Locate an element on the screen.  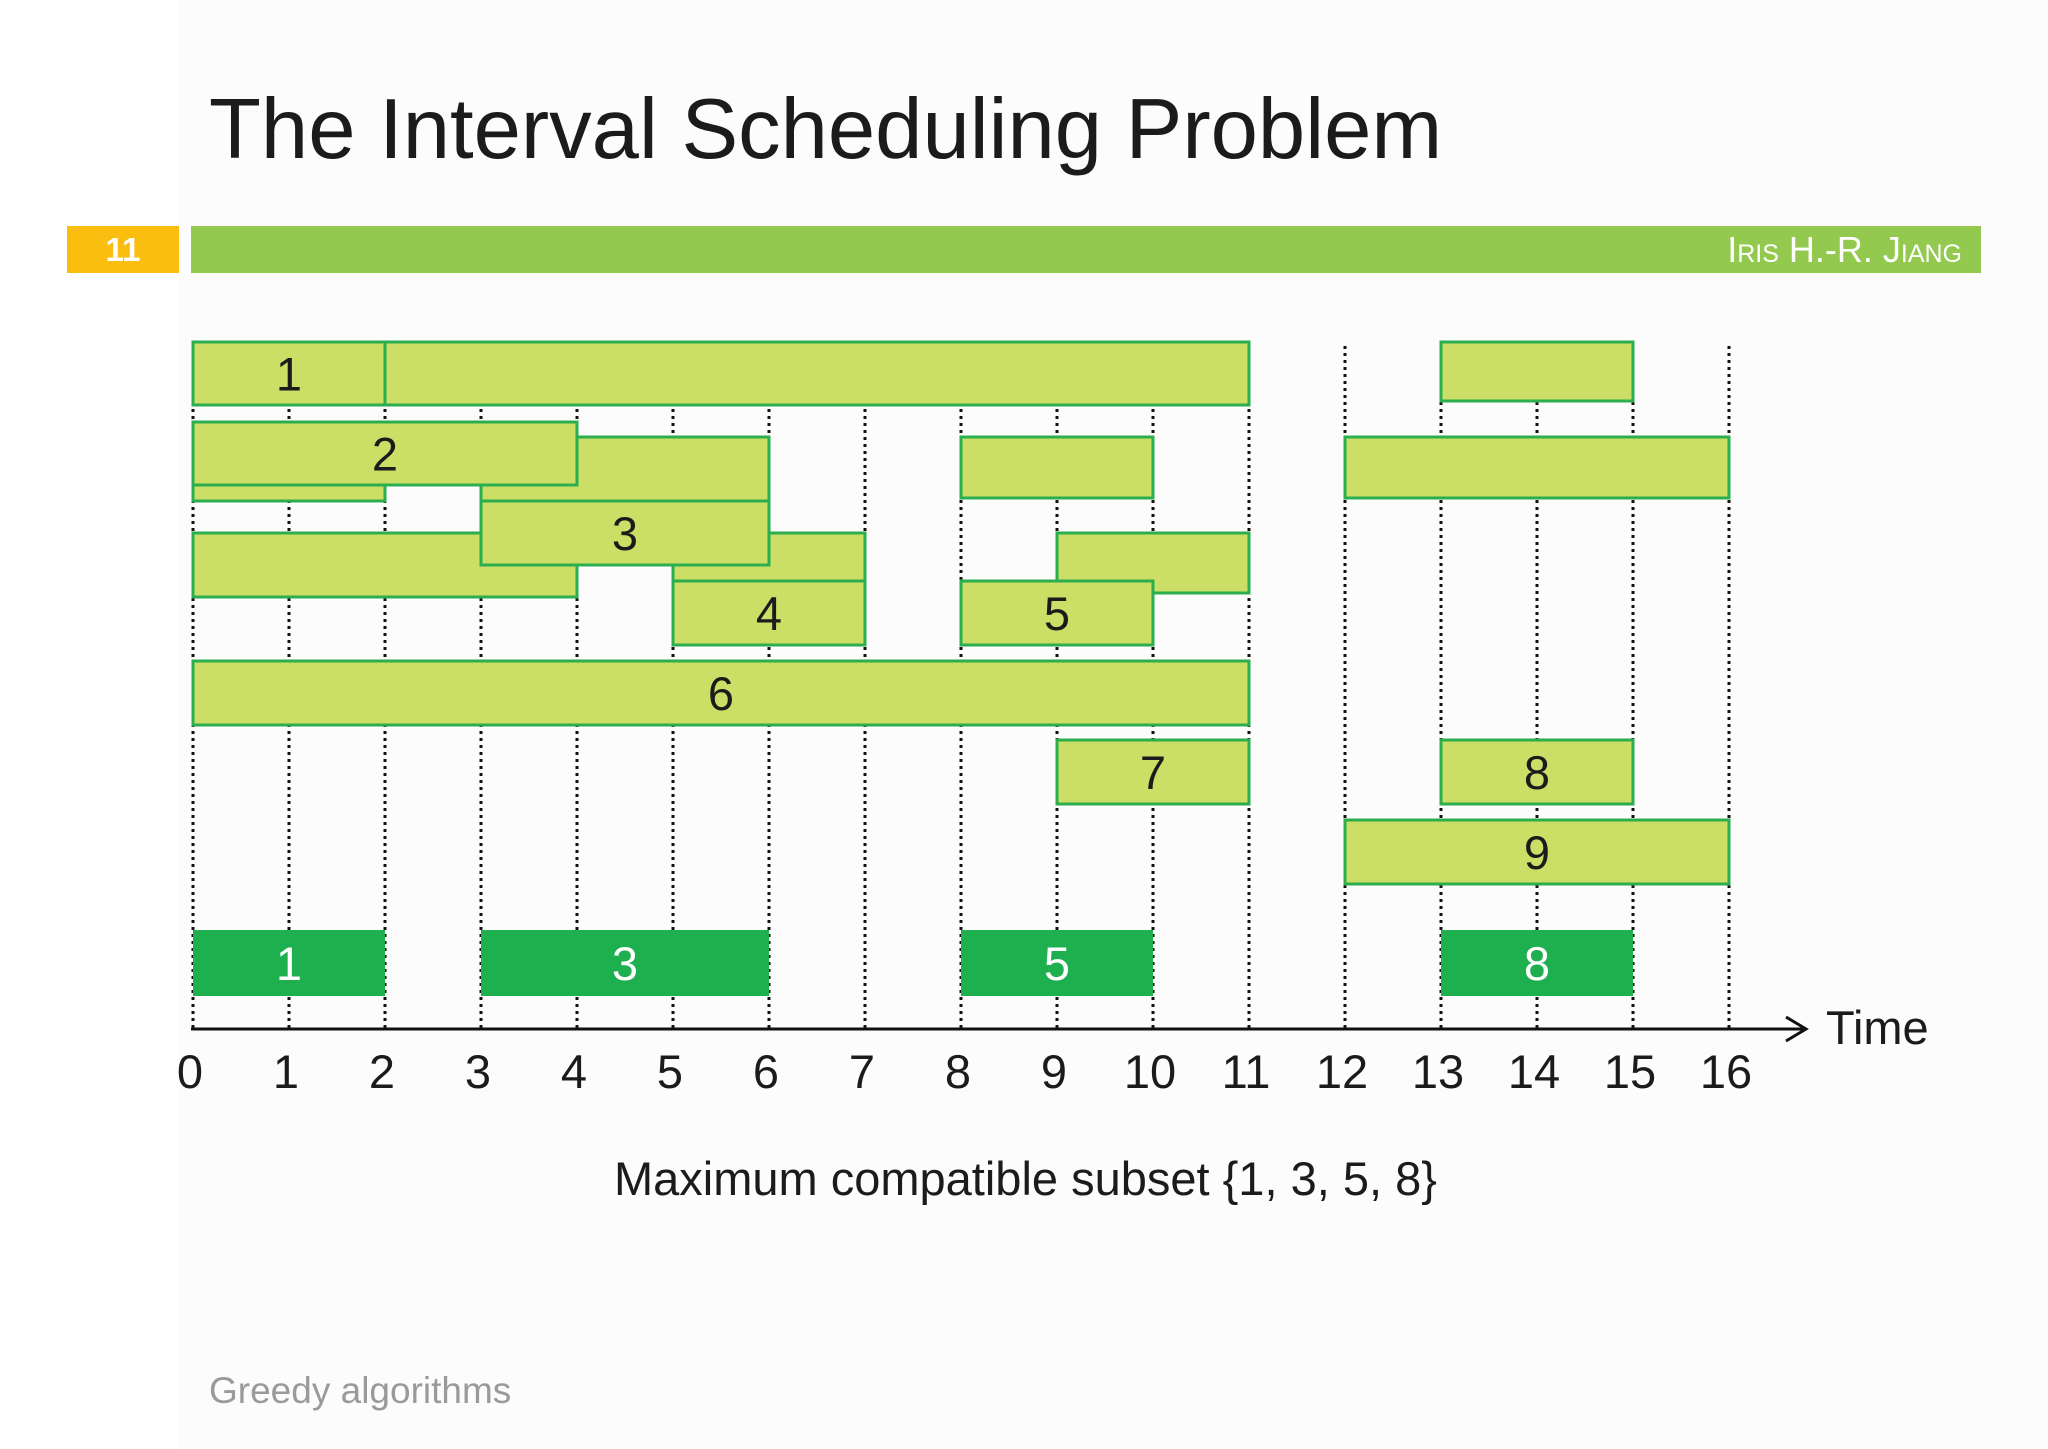
axis-tick-label: 8 is located at coordinates (958, 1071).